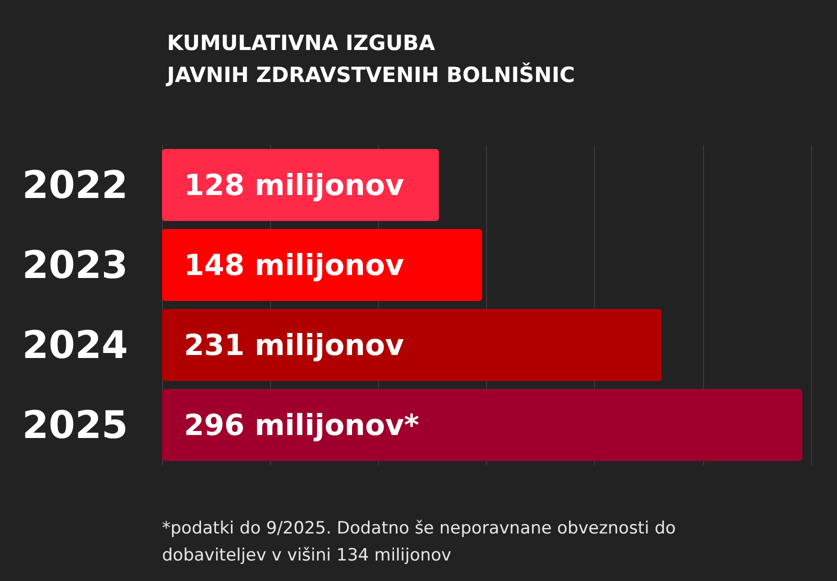  Describe the element at coordinates (370, 59) in the screenshot. I see `chart-title: KUMULATIVNA IZGUBA JAVNIH ZDRAVSTVENIH BOLNIŠNIC` at that location.